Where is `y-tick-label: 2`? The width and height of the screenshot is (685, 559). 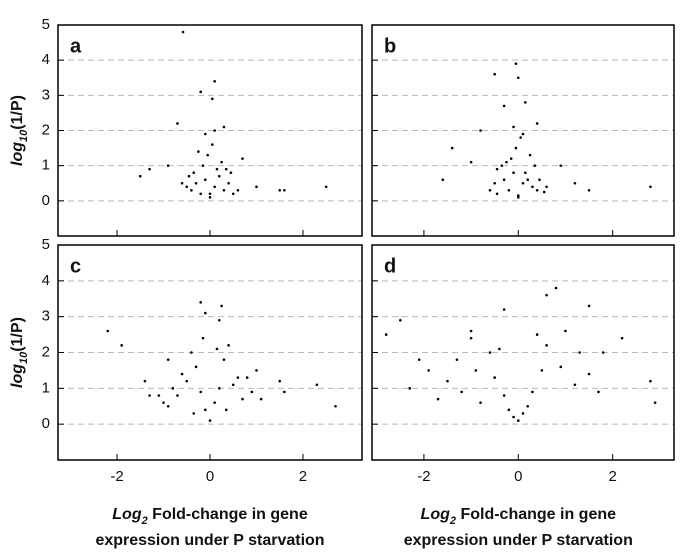
y-tick-label: 2 is located at coordinates (46, 129).